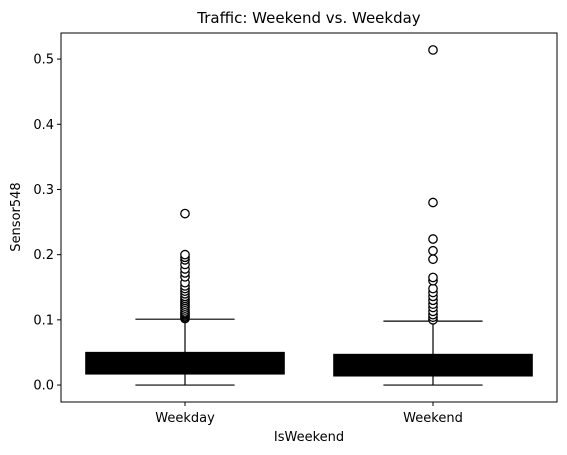 This screenshot has height=455, width=567. I want to click on x-axis: Weekday Weekend, so click(309, 414).